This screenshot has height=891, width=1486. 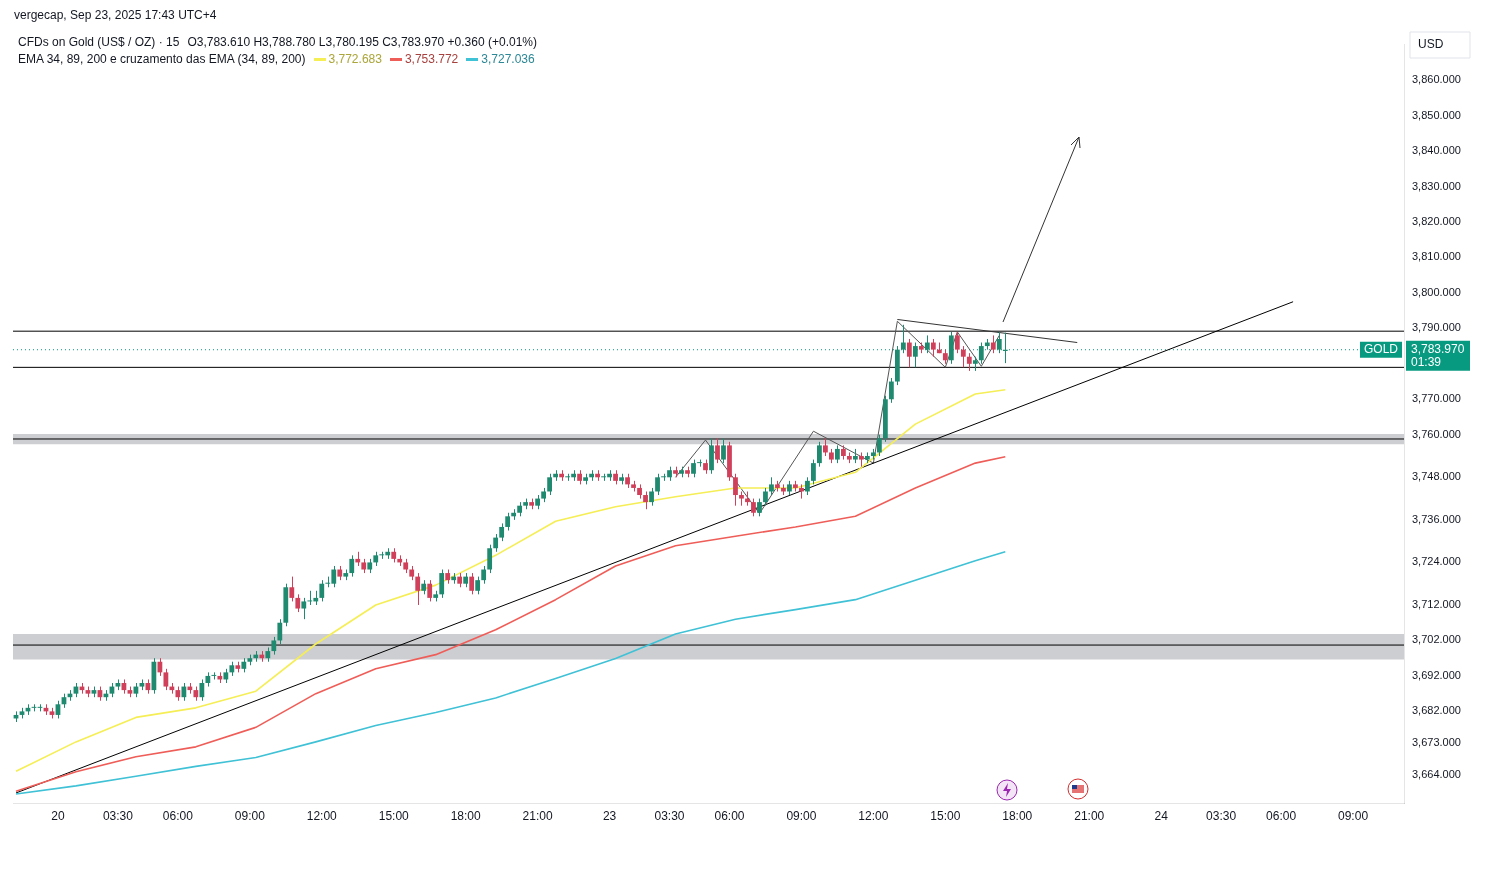 What do you see at coordinates (1436, 561) in the screenshot?
I see `y-tick-label: 3,724.000` at bounding box center [1436, 561].